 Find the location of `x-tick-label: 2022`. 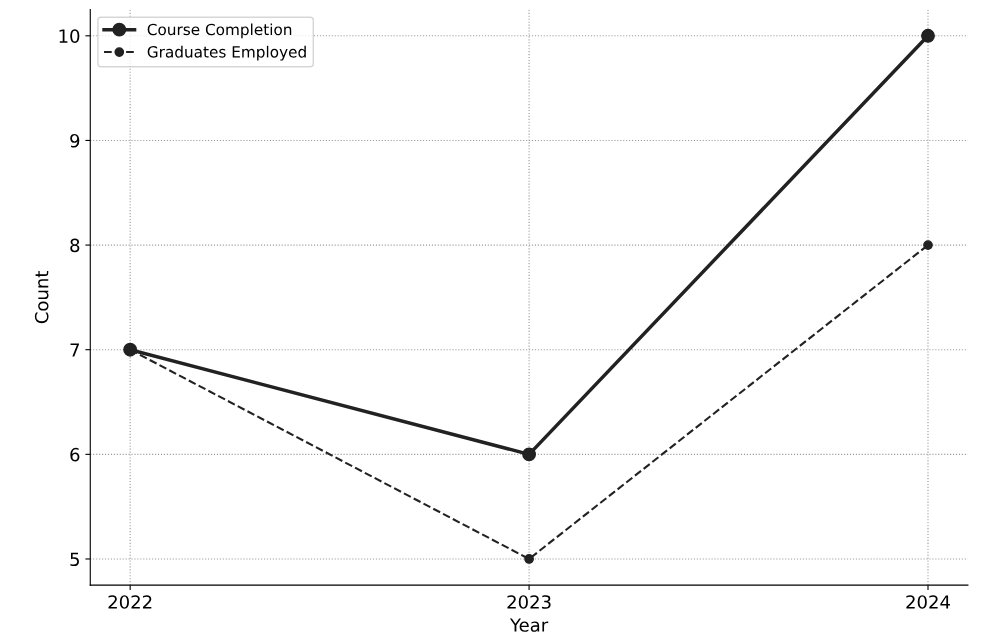

x-tick-label: 2022 is located at coordinates (130, 602).